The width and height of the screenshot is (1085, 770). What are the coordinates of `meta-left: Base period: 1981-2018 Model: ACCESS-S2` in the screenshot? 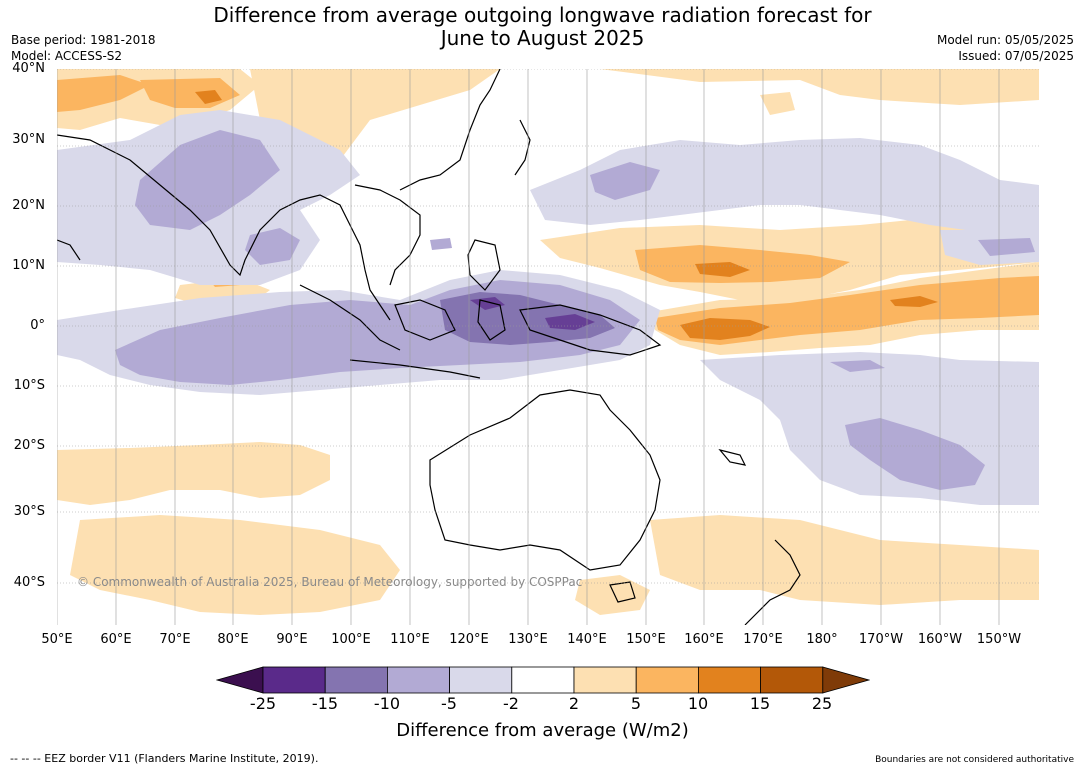 It's located at (83, 48).